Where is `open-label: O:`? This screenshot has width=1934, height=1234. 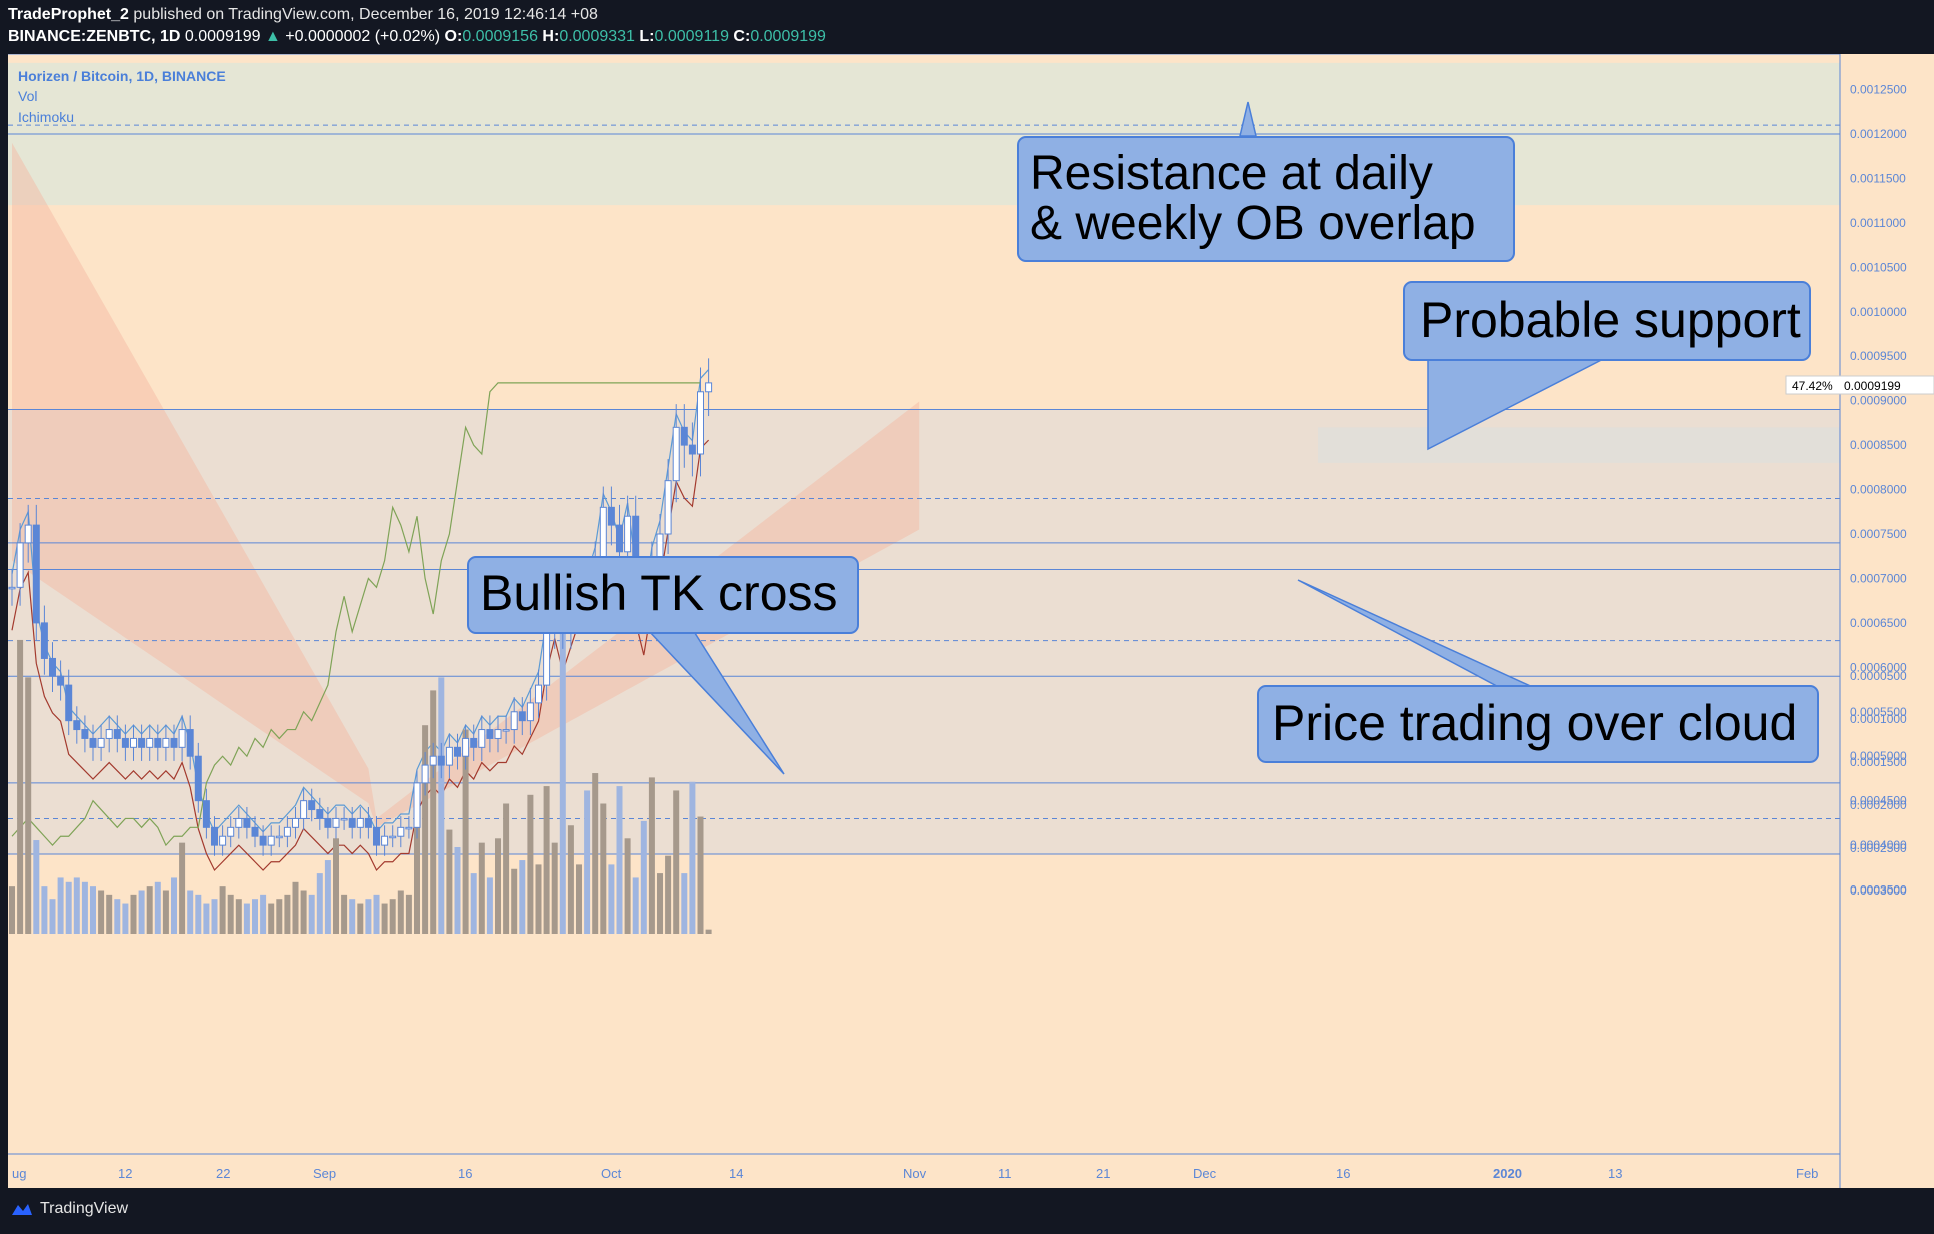
open-label: O: is located at coordinates (453, 36).